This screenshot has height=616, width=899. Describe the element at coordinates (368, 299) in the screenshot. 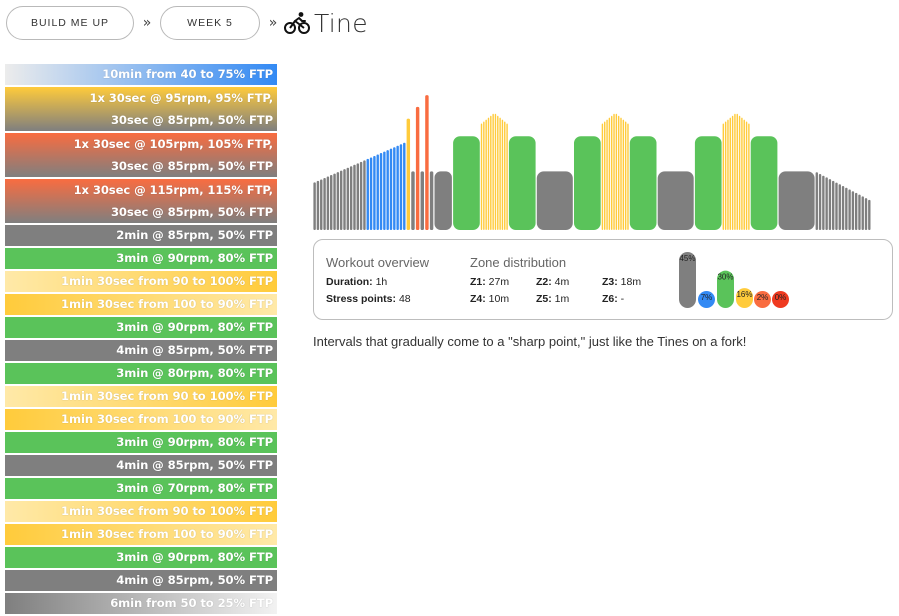

I see `stress-points: Stress points: 48` at that location.